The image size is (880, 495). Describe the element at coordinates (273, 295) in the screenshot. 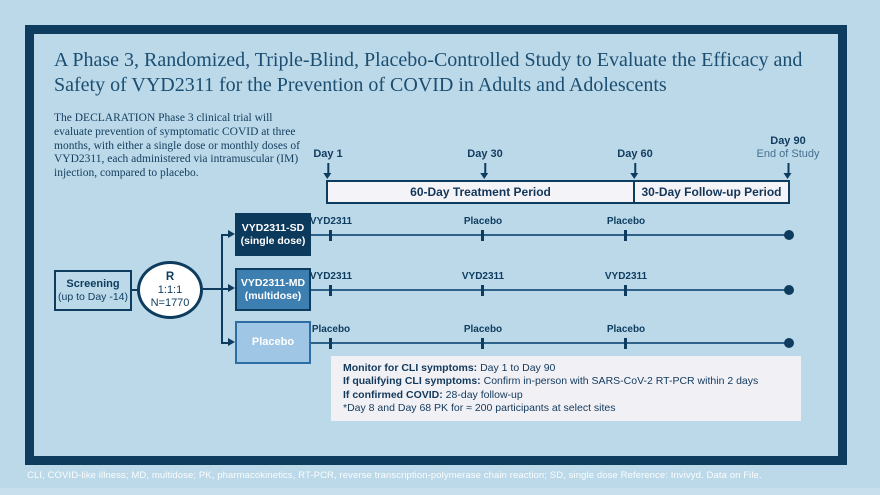

I see `arm-sublabel: (multidose)` at that location.